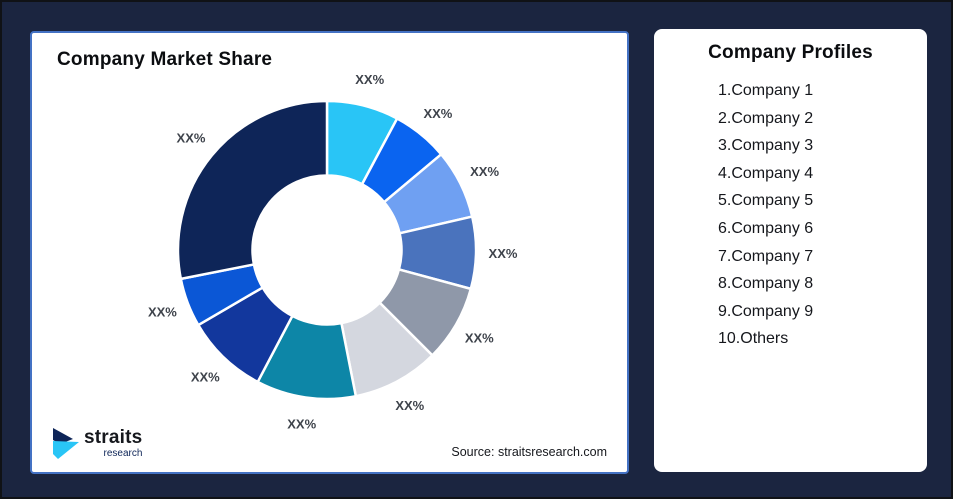  What do you see at coordinates (766, 311) in the screenshot?
I see `profile-list-item: 9.Company 9` at bounding box center [766, 311].